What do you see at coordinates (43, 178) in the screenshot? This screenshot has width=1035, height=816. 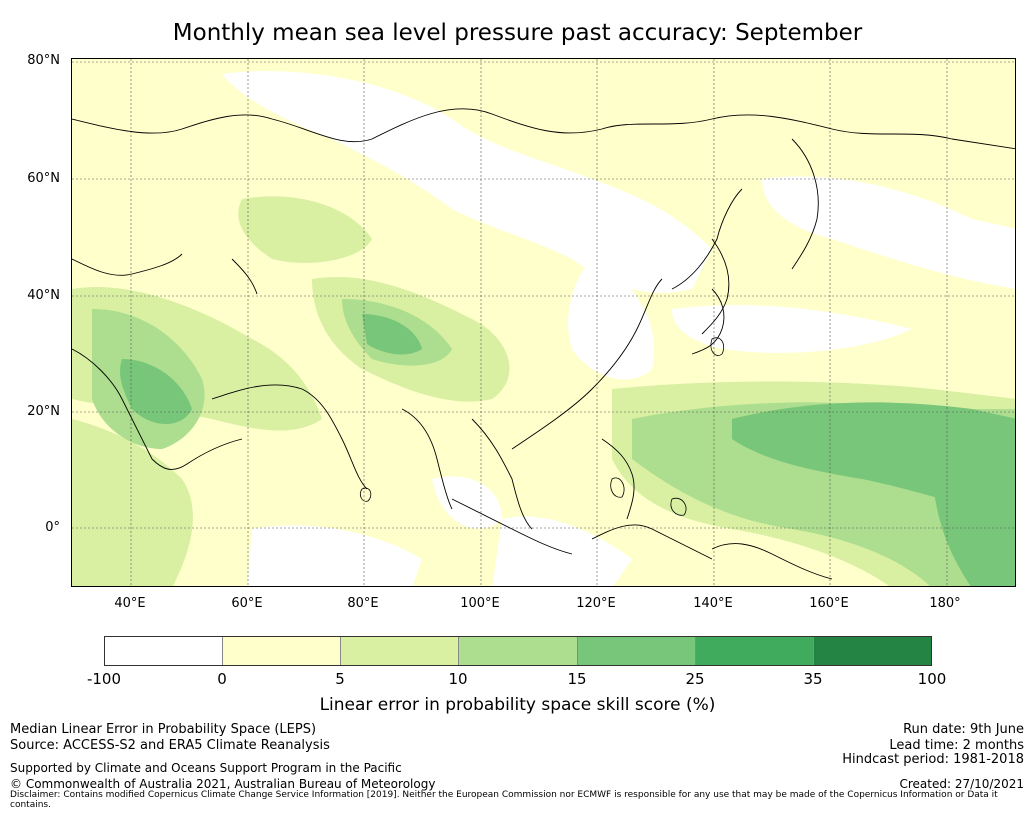 I see `lat-tick-label: 60°N` at bounding box center [43, 178].